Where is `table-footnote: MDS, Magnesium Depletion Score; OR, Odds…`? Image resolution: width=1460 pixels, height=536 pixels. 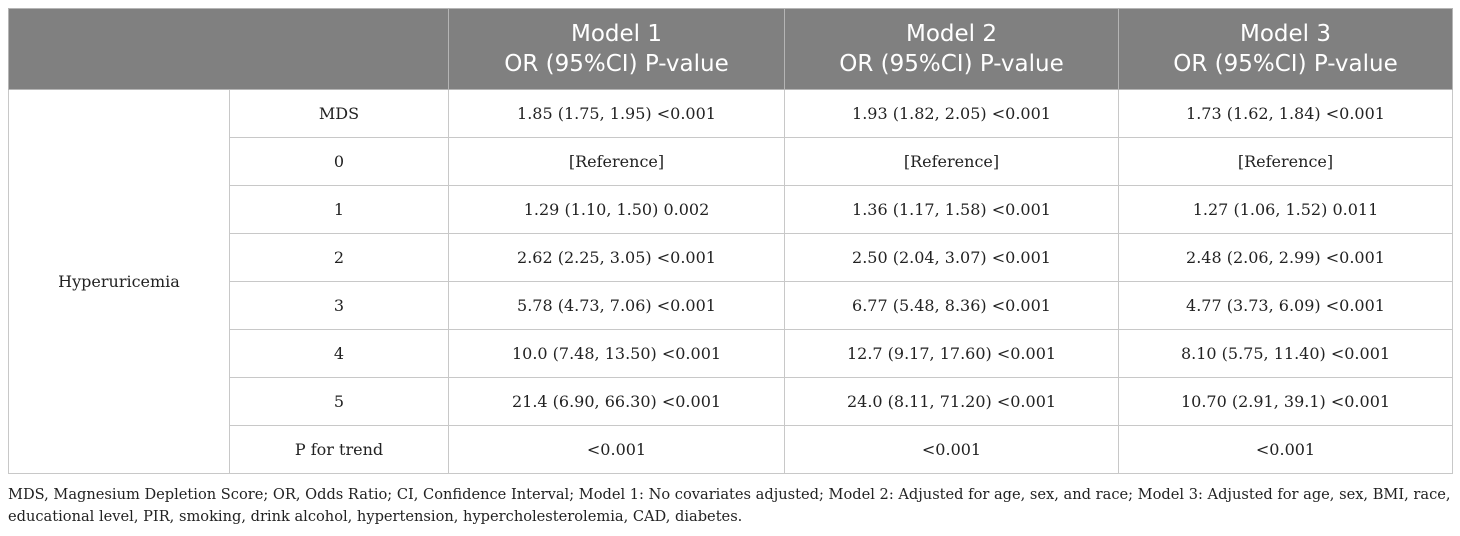
table-footnote: MDS, Magnesium Depletion Score; OR, Odds… is located at coordinates (729, 505).